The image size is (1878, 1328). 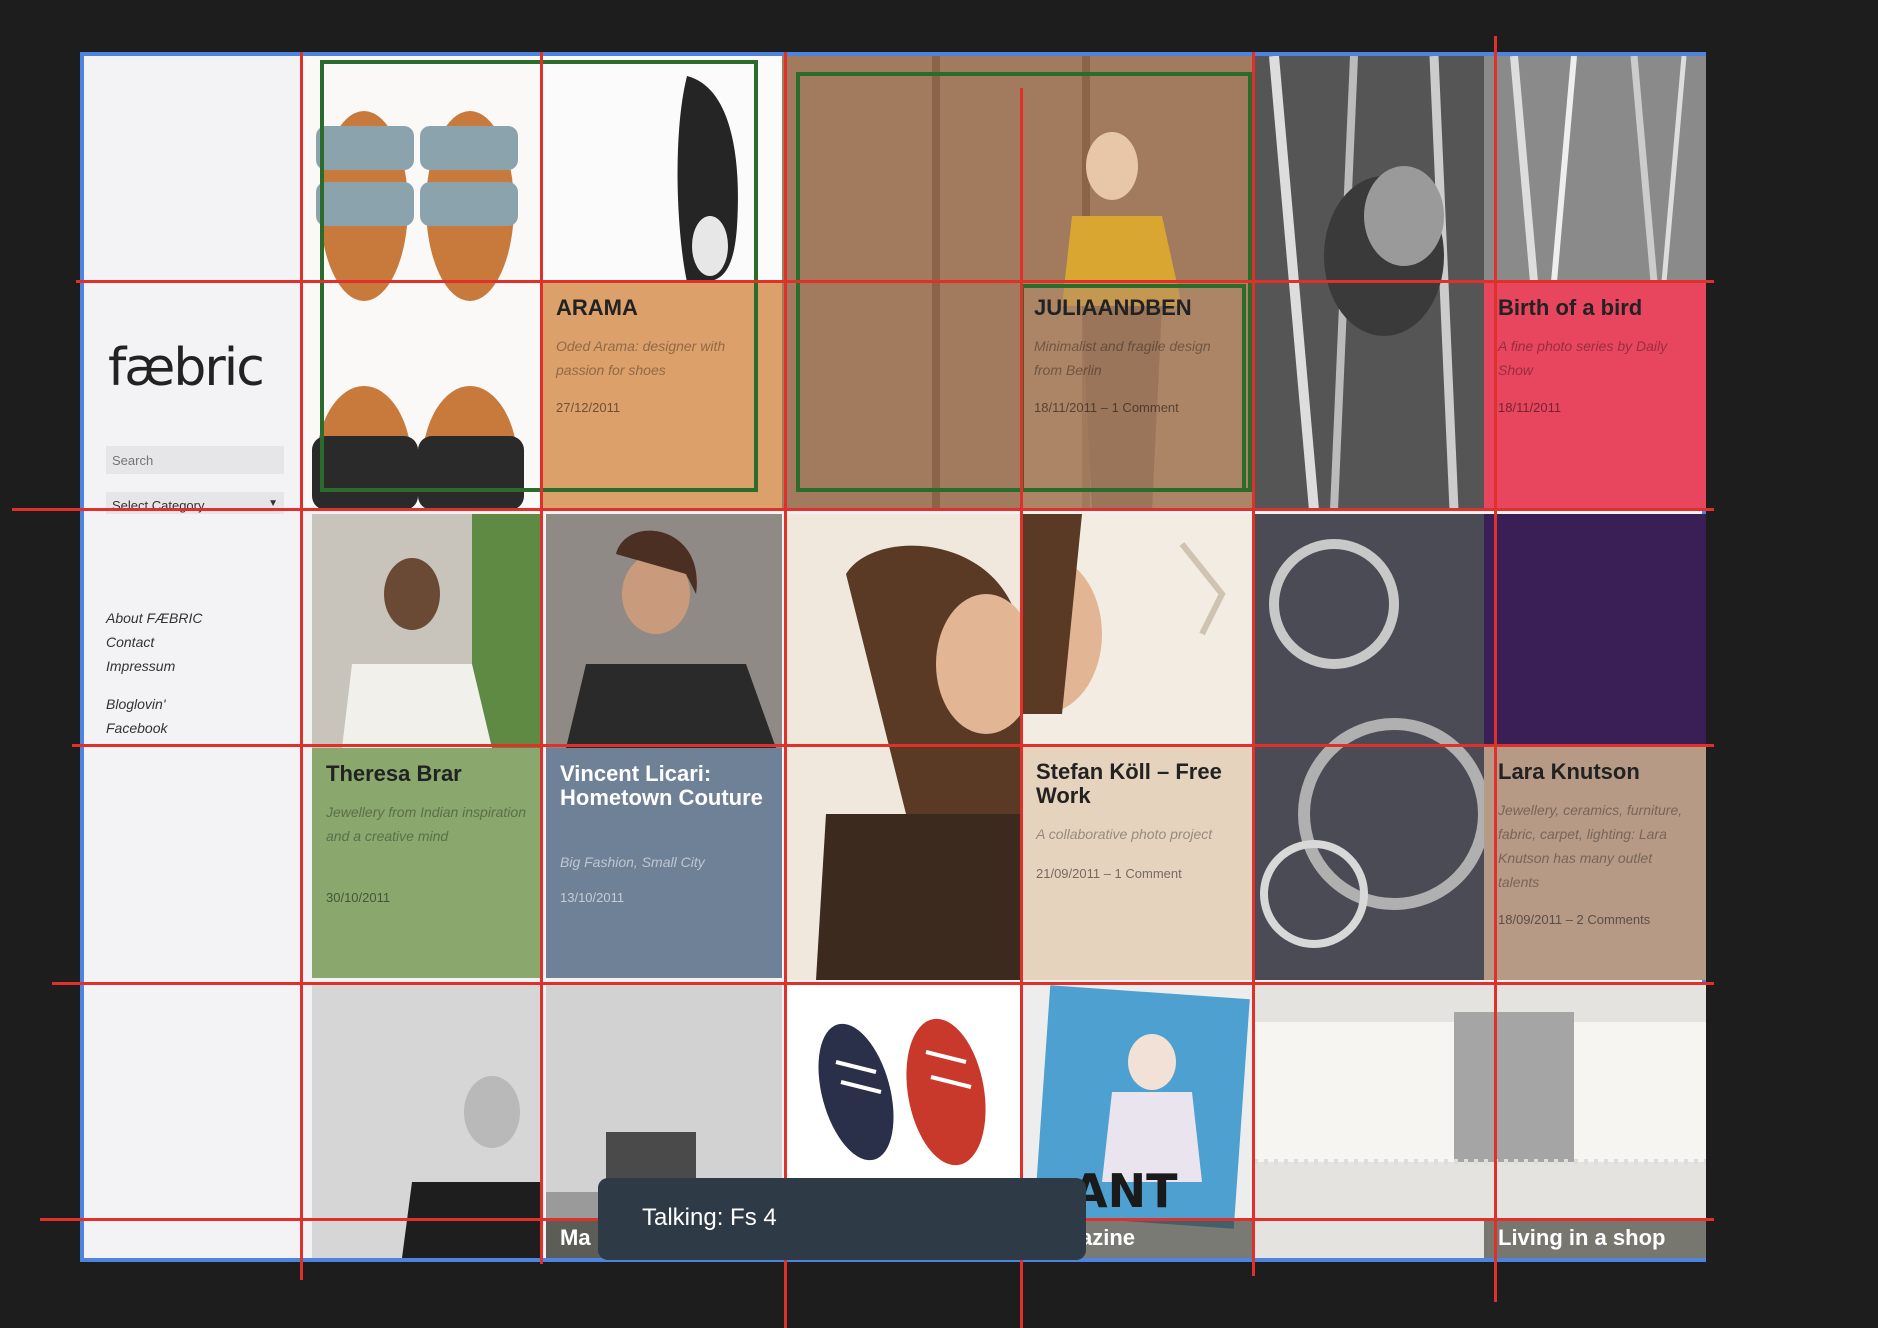 I want to click on post-title: ARAMA, so click(x=597, y=307).